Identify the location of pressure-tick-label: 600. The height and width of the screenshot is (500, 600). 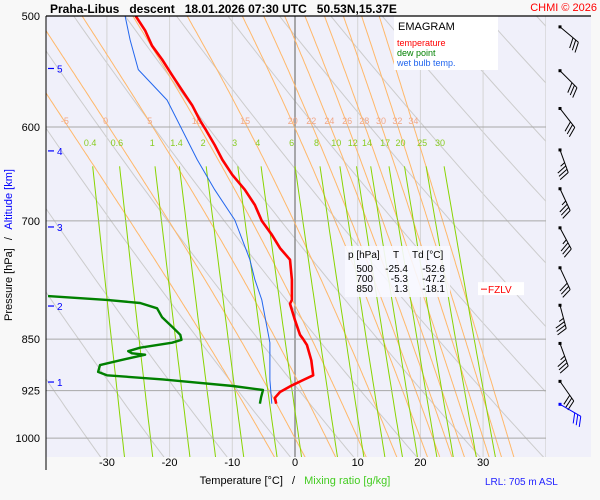
(31, 128).